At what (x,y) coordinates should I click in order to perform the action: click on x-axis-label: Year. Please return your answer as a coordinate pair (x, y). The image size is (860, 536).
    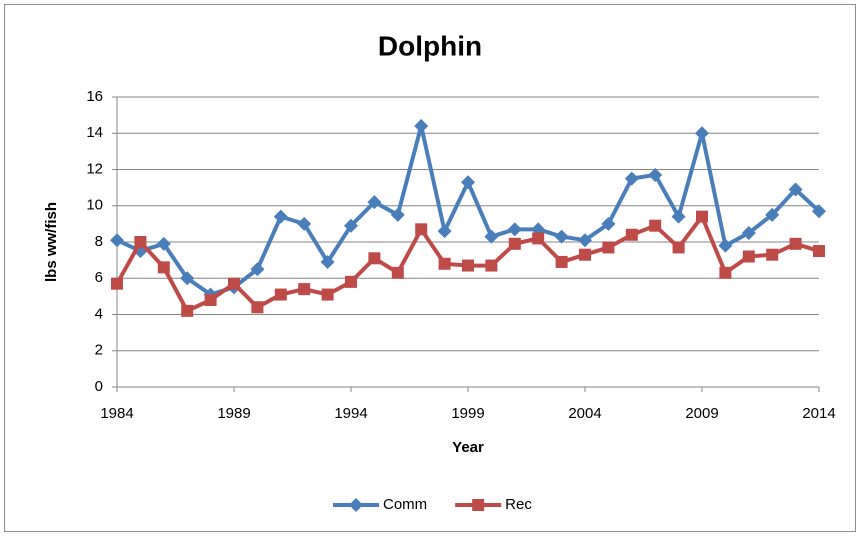
    Looking at the image, I should click on (468, 447).